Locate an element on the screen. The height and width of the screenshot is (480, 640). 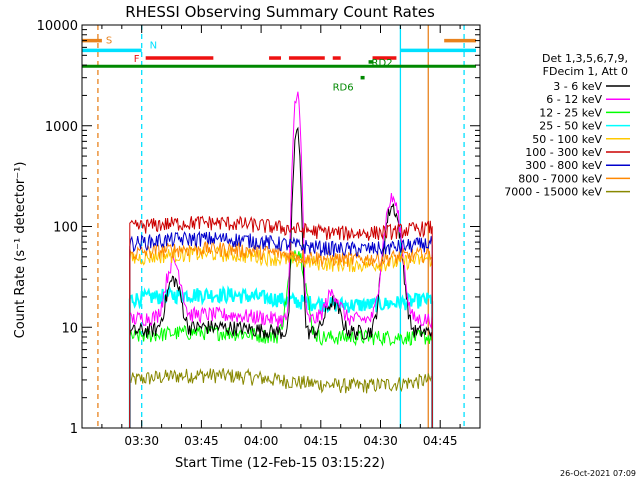
y-tick-label-0: 1 is located at coordinates (74, 429).